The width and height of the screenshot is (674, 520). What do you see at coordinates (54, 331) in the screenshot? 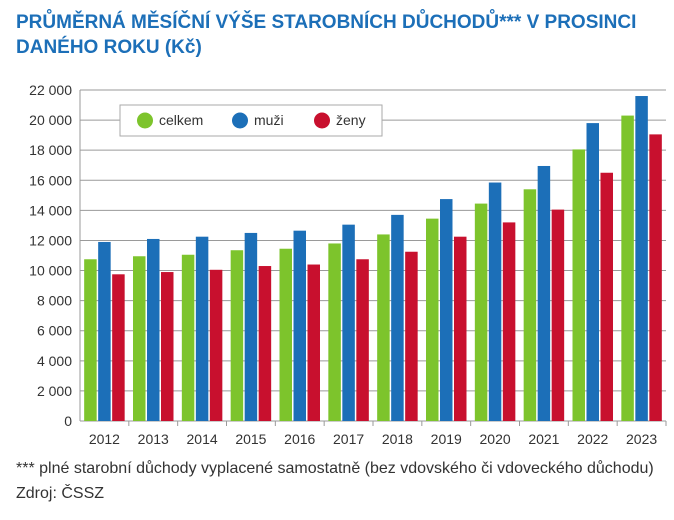
I see `y-tick-label: 6 000` at bounding box center [54, 331].